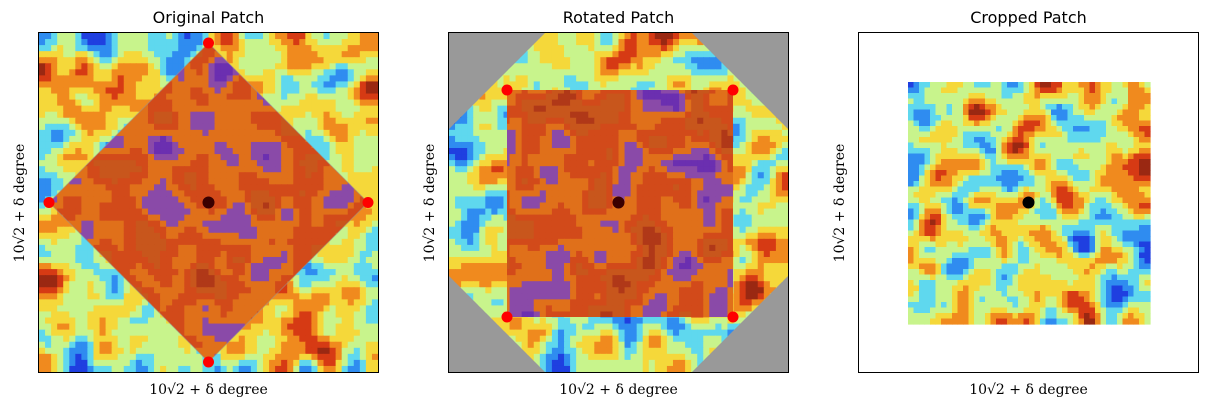 Image resolution: width=1209 pixels, height=411 pixels. Describe the element at coordinates (618, 17) in the screenshot. I see `panel-title: Rotated Patch` at that location.